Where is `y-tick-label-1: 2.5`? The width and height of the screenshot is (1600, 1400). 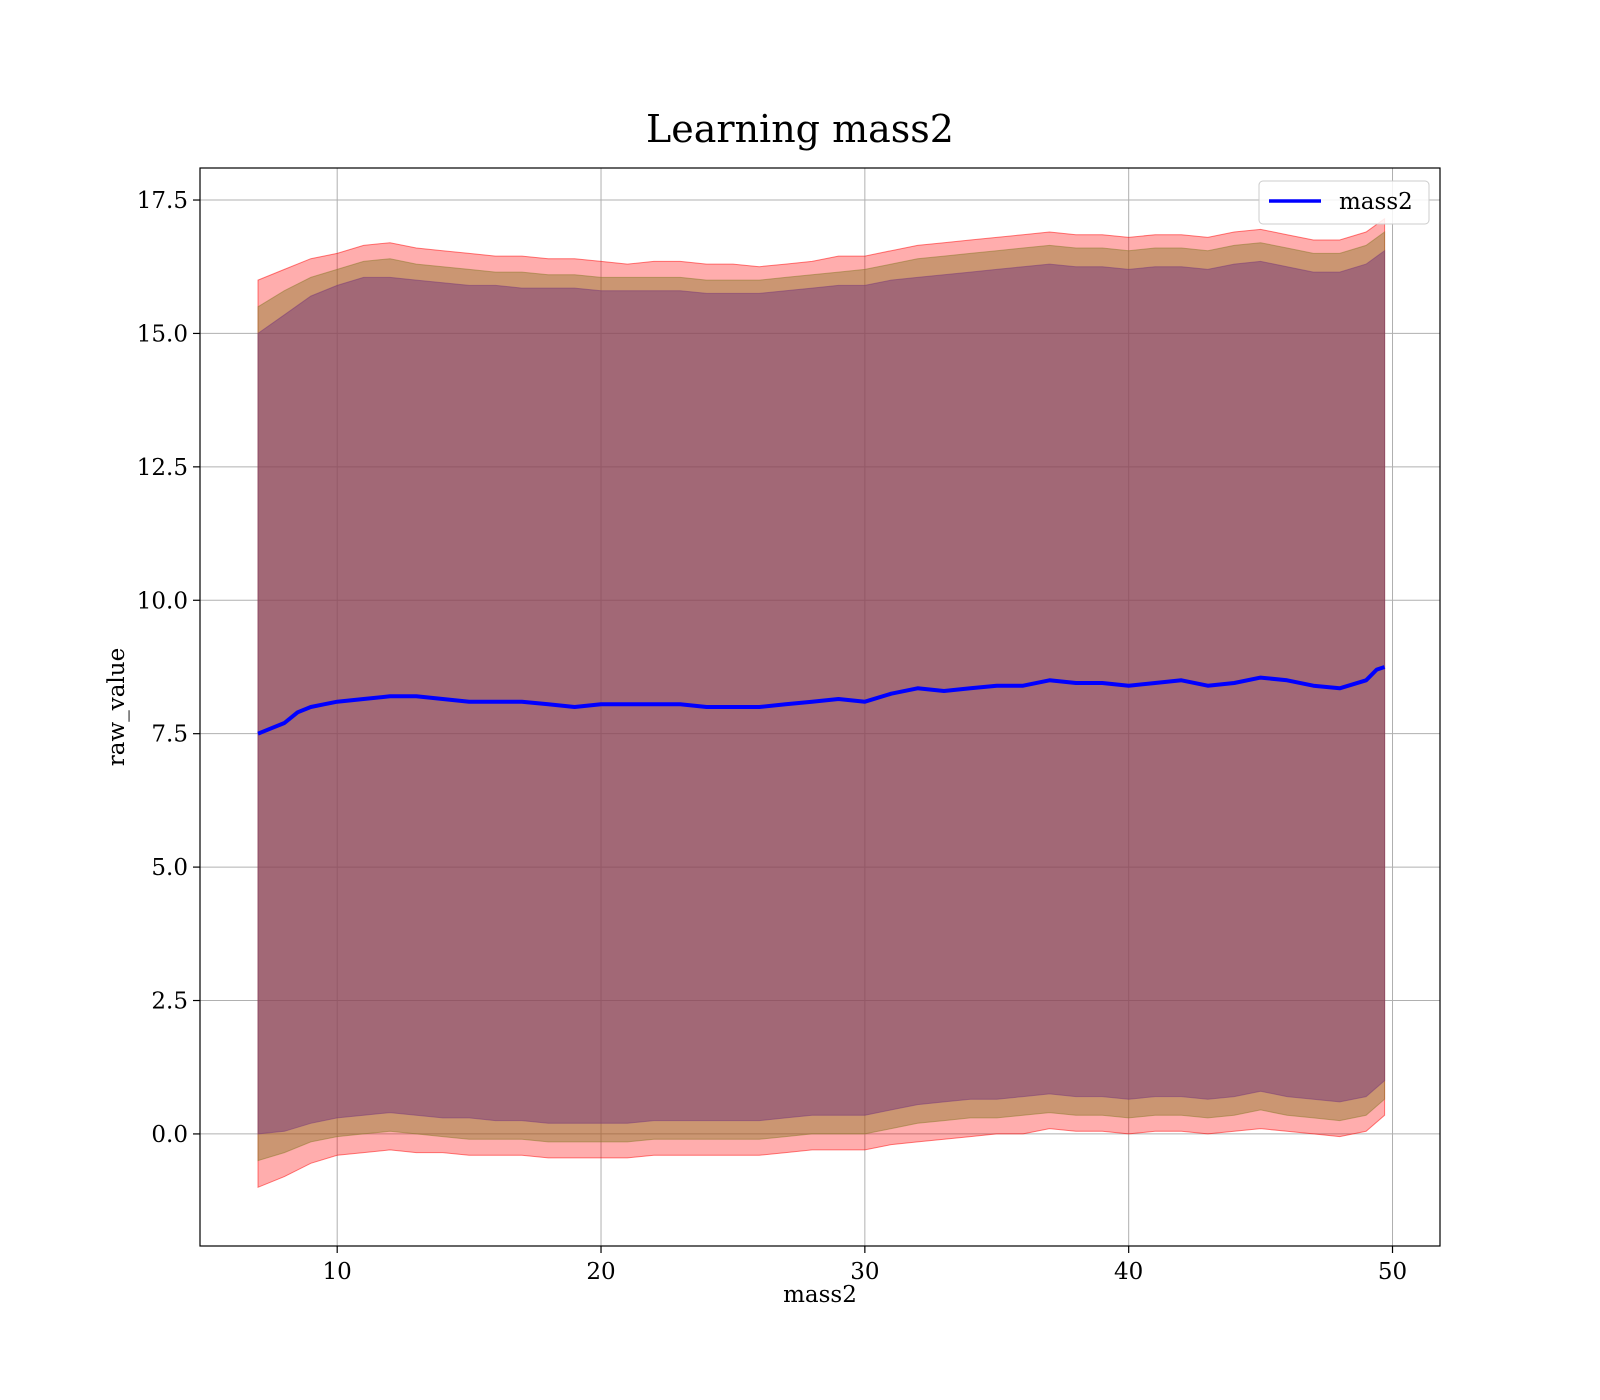 y-tick-label-1: 2.5 is located at coordinates (169, 1002).